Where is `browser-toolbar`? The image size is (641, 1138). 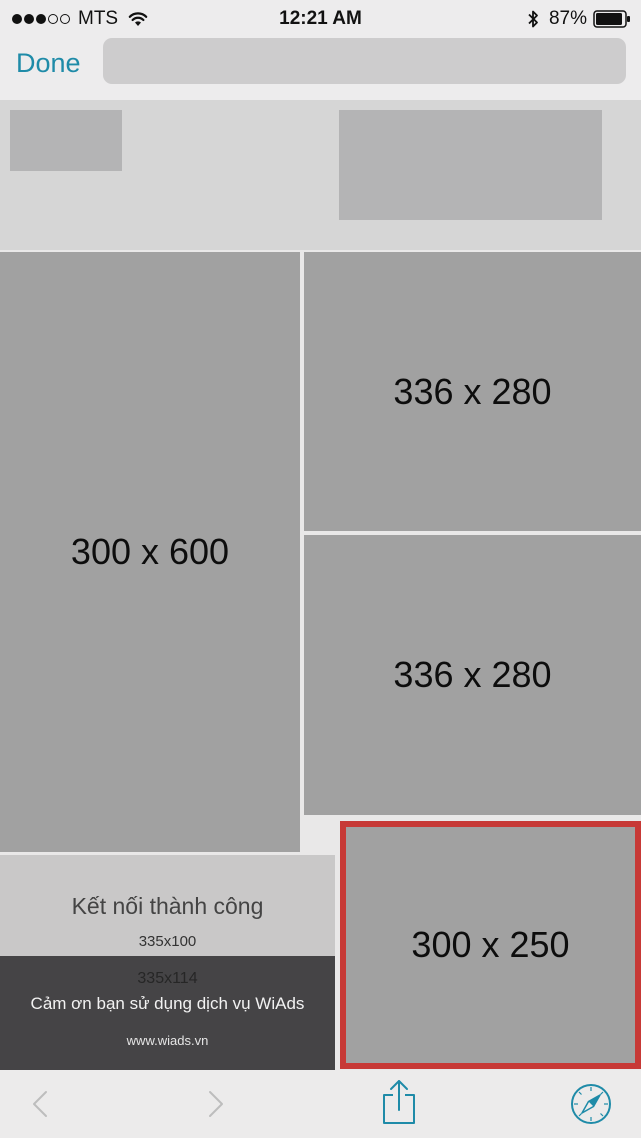 browser-toolbar is located at coordinates (320, 1104).